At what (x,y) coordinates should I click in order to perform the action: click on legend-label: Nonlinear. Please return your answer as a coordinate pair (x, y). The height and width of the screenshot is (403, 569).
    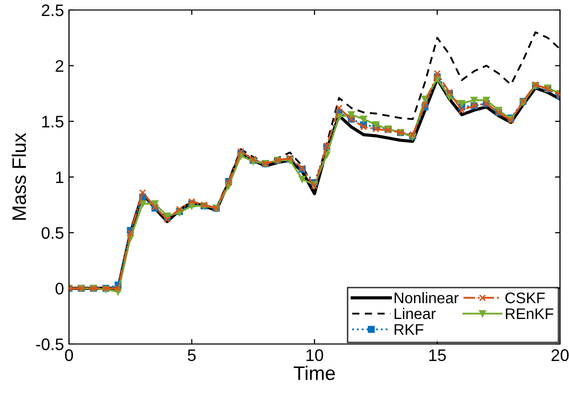
    Looking at the image, I should click on (426, 298).